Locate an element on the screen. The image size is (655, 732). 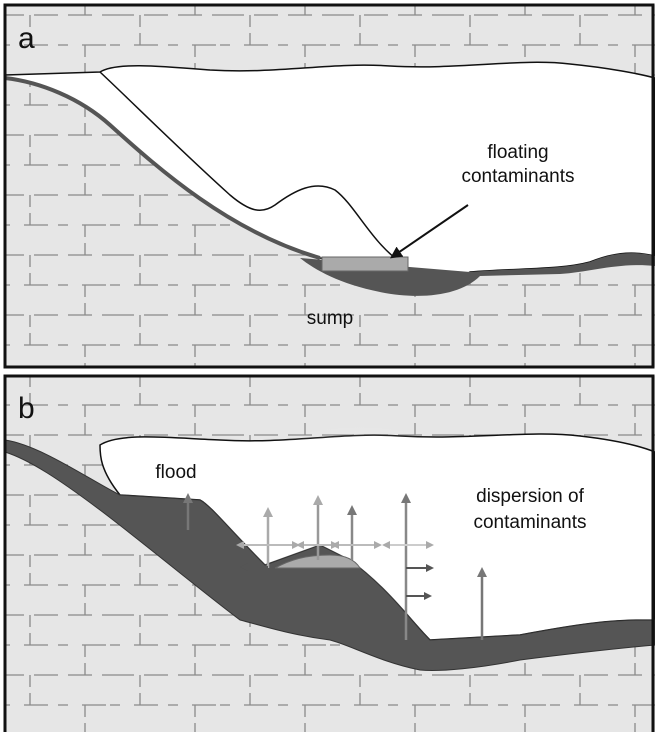
annotation: sump is located at coordinates (330, 318).